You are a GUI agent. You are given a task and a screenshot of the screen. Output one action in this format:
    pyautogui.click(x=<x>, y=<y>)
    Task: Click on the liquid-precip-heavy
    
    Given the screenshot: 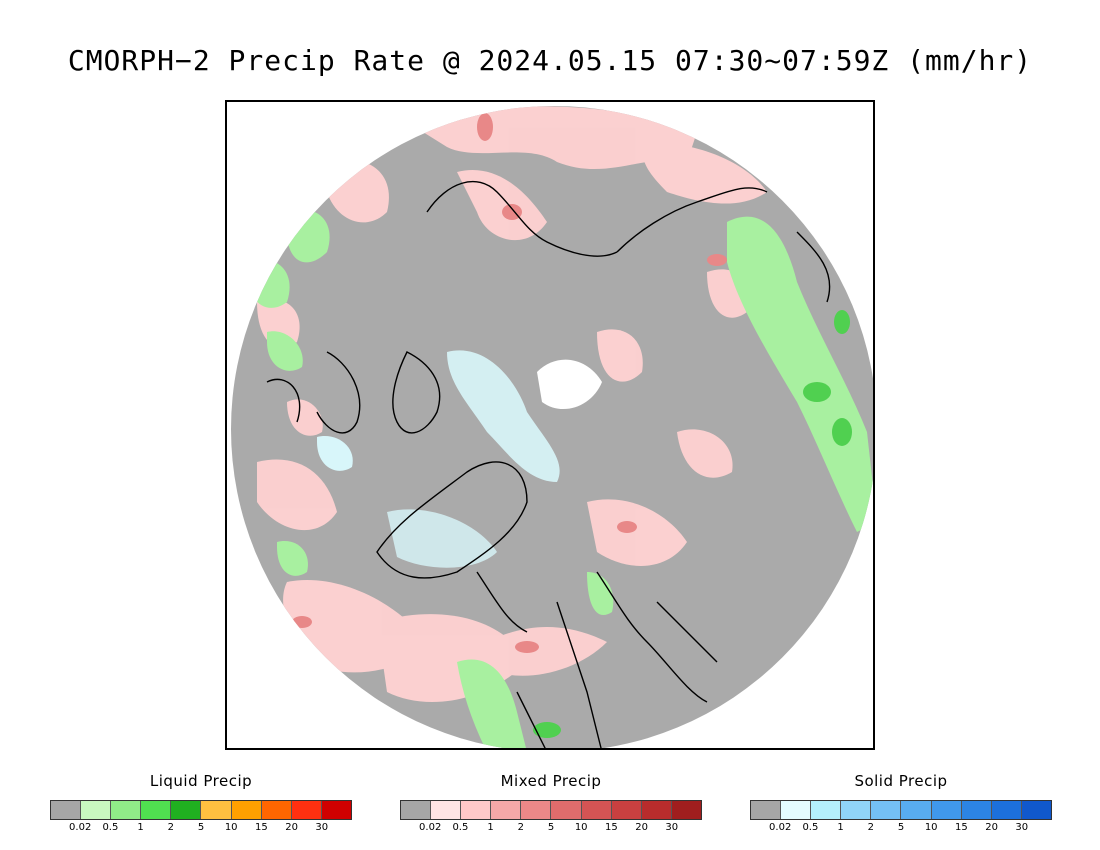 What is the action you would take?
    pyautogui.click(x=692, y=524)
    